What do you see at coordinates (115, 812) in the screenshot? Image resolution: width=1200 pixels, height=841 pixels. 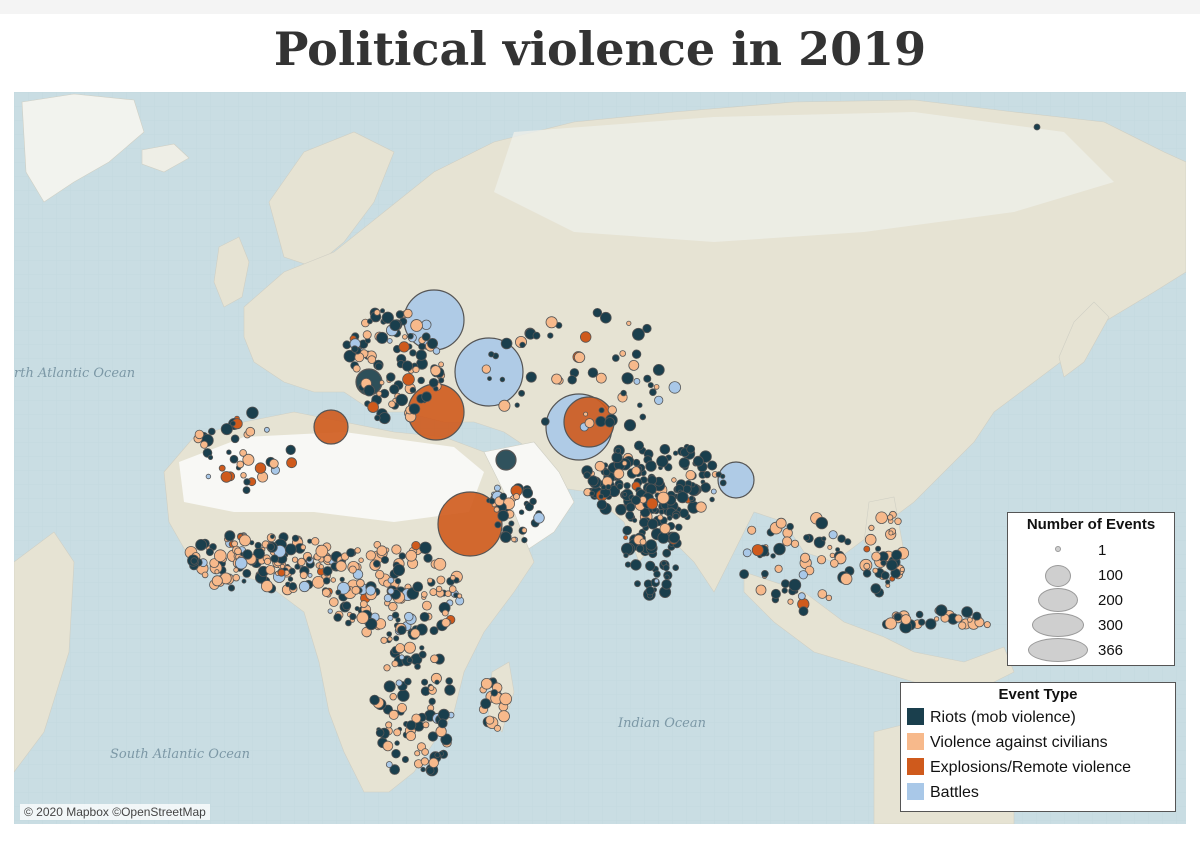 I see `map-attribution: © 2020 Mapbox ©OpenStreetMap` at bounding box center [115, 812].